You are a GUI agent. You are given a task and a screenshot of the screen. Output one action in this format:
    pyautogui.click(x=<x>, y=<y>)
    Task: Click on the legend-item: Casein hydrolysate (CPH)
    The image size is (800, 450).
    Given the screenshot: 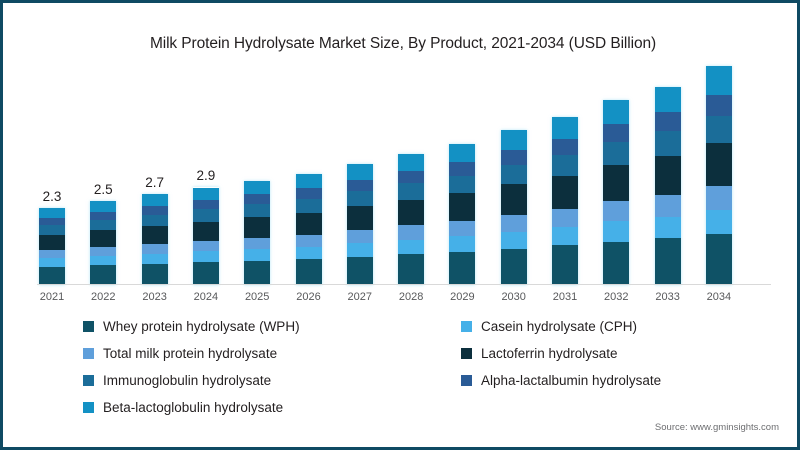 What is the action you would take?
    pyautogui.click(x=561, y=326)
    